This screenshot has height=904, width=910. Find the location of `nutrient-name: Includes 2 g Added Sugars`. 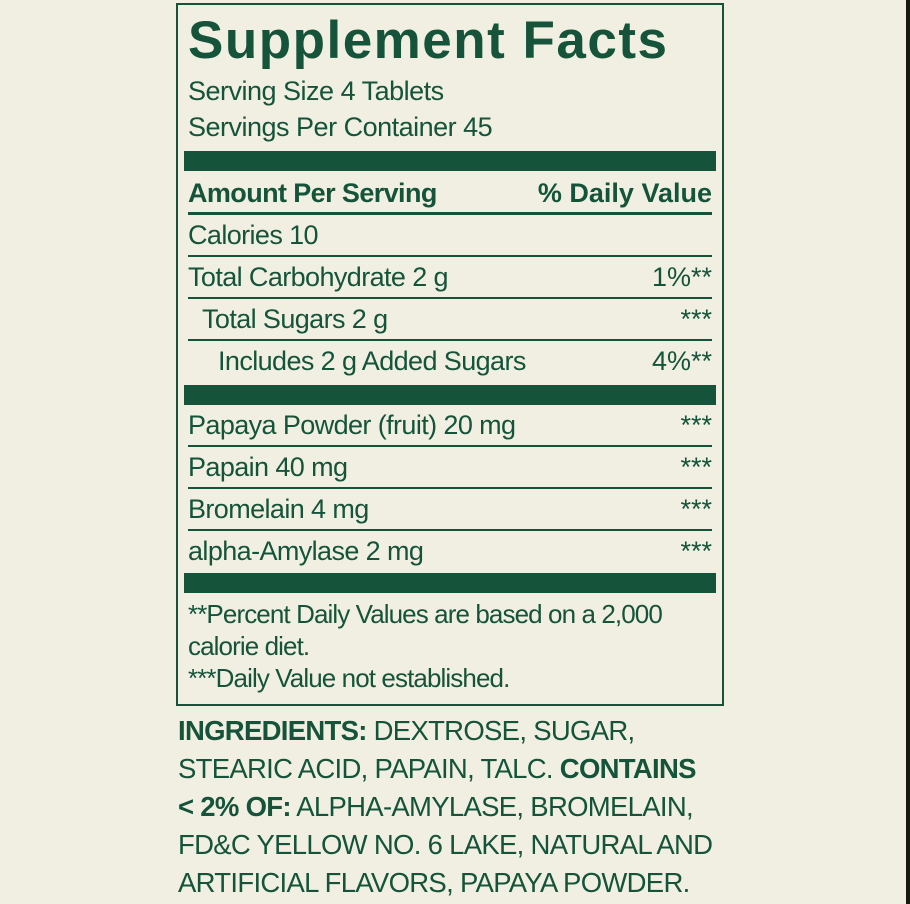

nutrient-name: Includes 2 g Added Sugars is located at coordinates (372, 361).